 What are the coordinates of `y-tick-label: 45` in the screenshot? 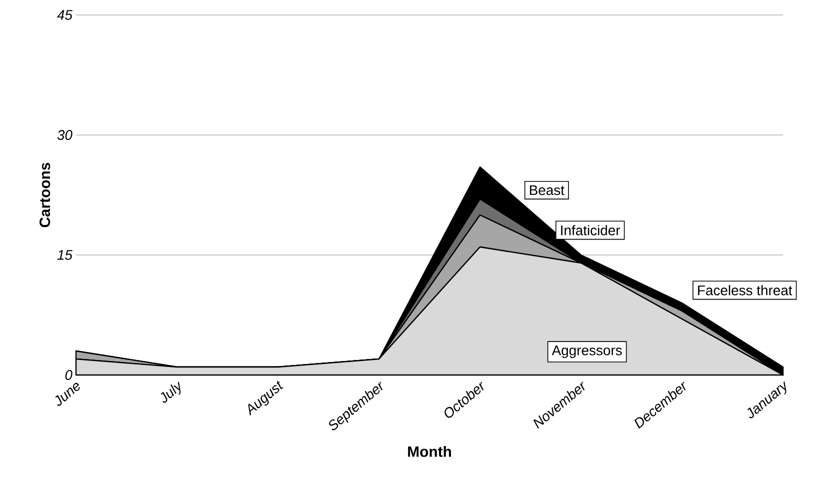 It's located at (65, 15).